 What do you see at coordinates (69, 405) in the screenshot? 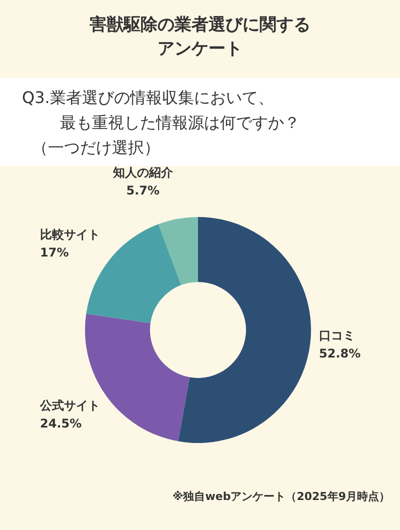
I see `slice-label: 公式サイト` at bounding box center [69, 405].